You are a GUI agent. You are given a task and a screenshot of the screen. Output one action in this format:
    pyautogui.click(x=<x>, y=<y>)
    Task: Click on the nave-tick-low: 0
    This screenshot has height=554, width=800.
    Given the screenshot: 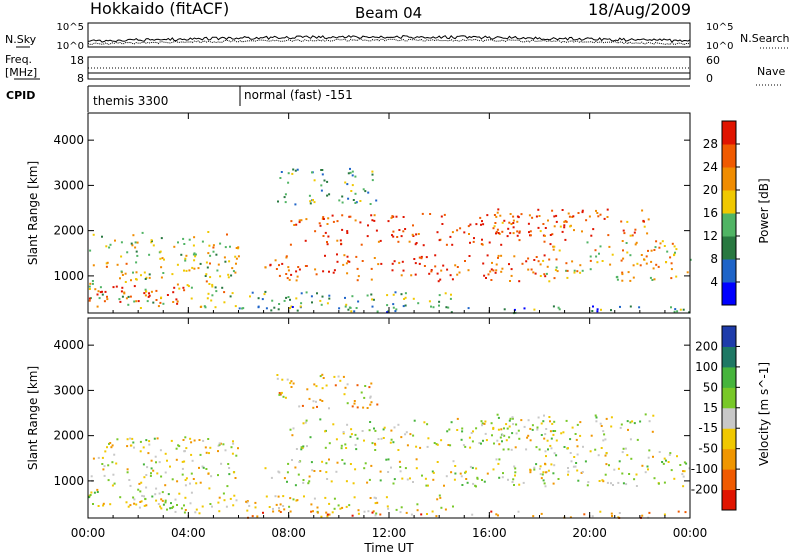 What is the action you would take?
    pyautogui.click(x=709, y=78)
    